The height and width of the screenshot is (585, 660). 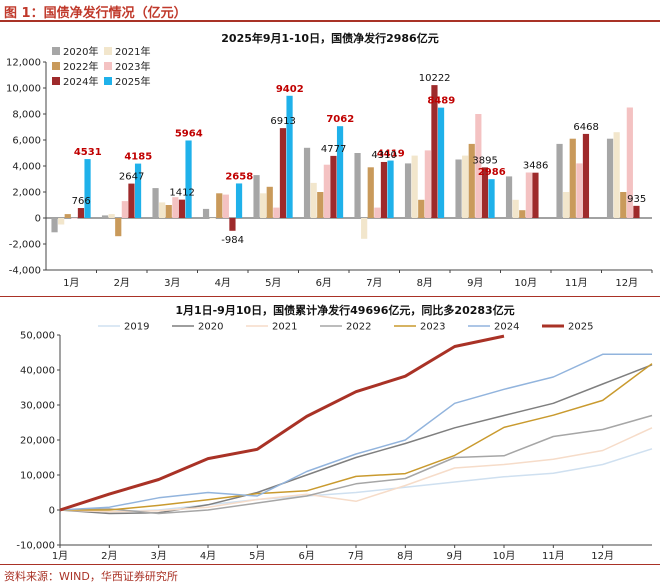 I want to click on bar-data-label: 2647, so click(x=131, y=177).